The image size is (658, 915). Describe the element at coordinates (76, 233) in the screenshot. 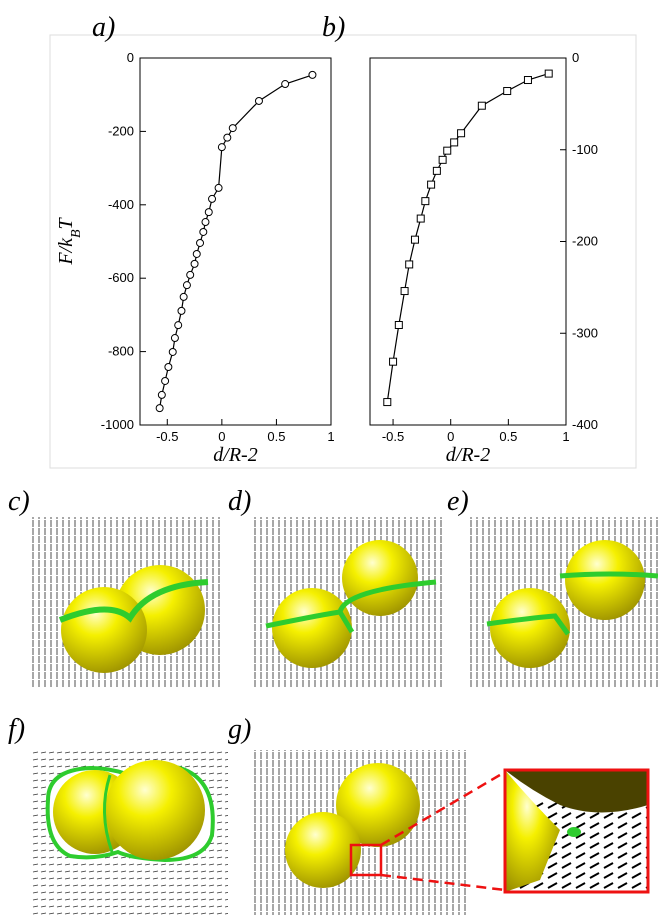

I see `y-axis-label-part: B` at that location.